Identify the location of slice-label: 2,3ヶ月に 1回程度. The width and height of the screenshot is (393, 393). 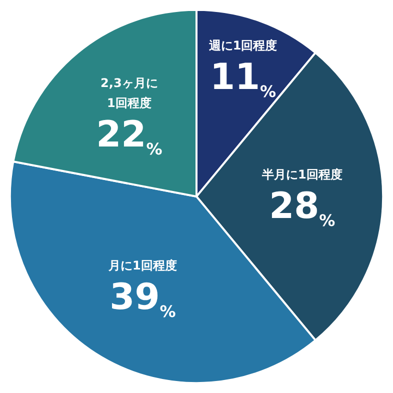
(129, 93).